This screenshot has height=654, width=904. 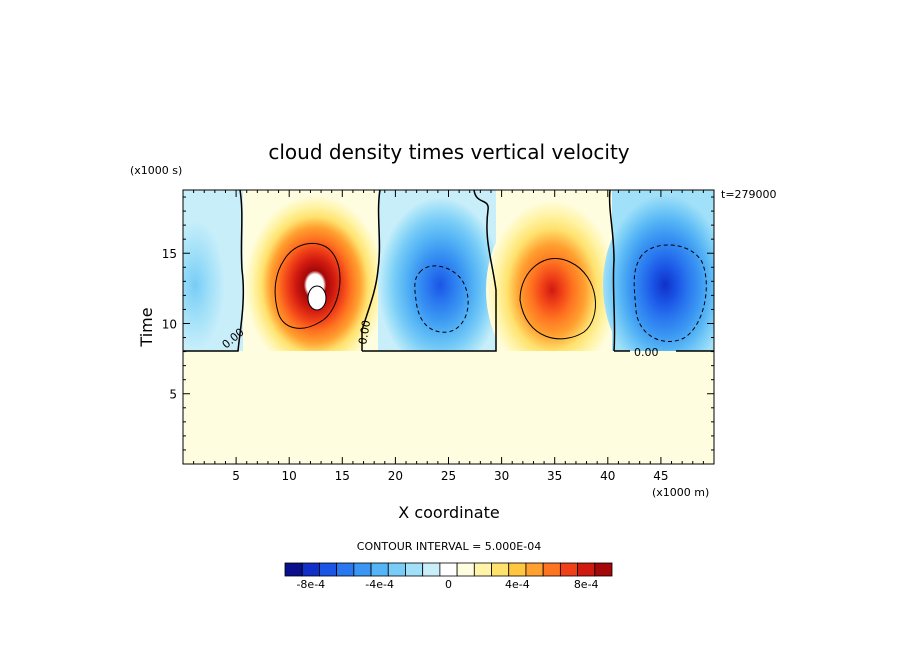 What do you see at coordinates (660, 476) in the screenshot?
I see `x-tick-label: 45` at bounding box center [660, 476].